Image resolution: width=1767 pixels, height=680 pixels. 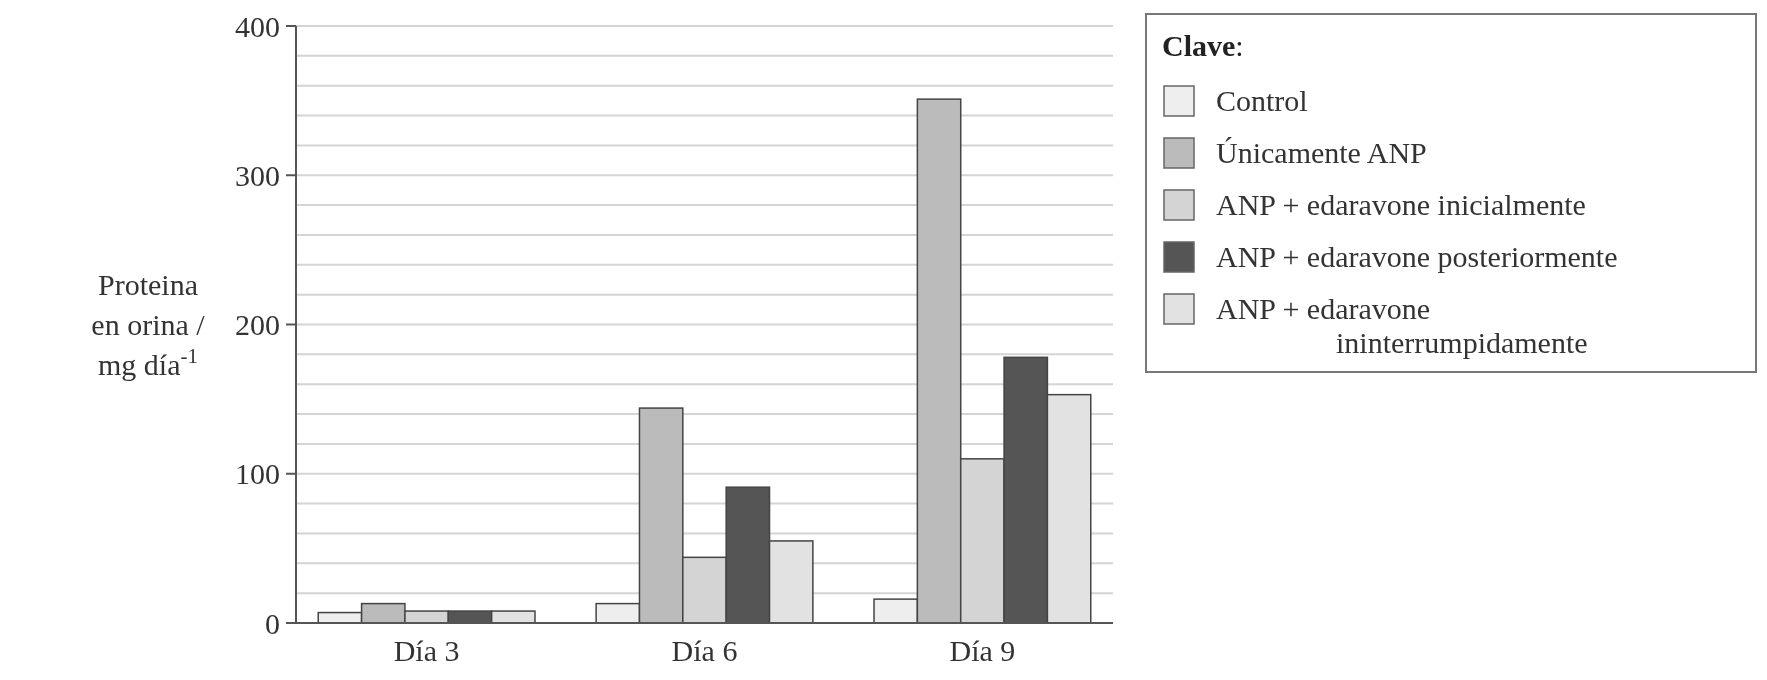 I want to click on legend-label: ANP + edaravone ininterrumpidamente, so click(x=1402, y=325).